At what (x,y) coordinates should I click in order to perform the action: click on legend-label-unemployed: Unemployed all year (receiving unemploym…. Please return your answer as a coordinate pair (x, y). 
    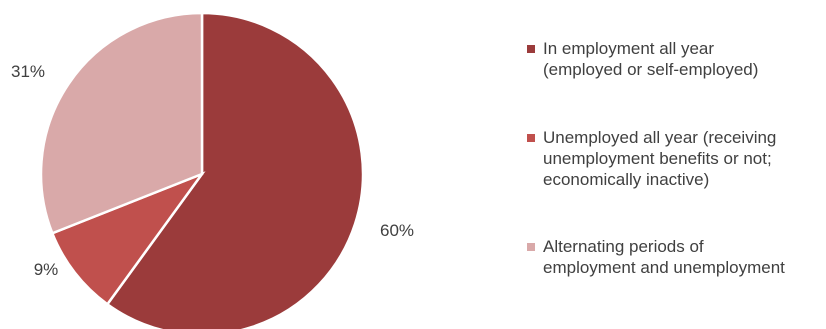
    Looking at the image, I should click on (660, 158).